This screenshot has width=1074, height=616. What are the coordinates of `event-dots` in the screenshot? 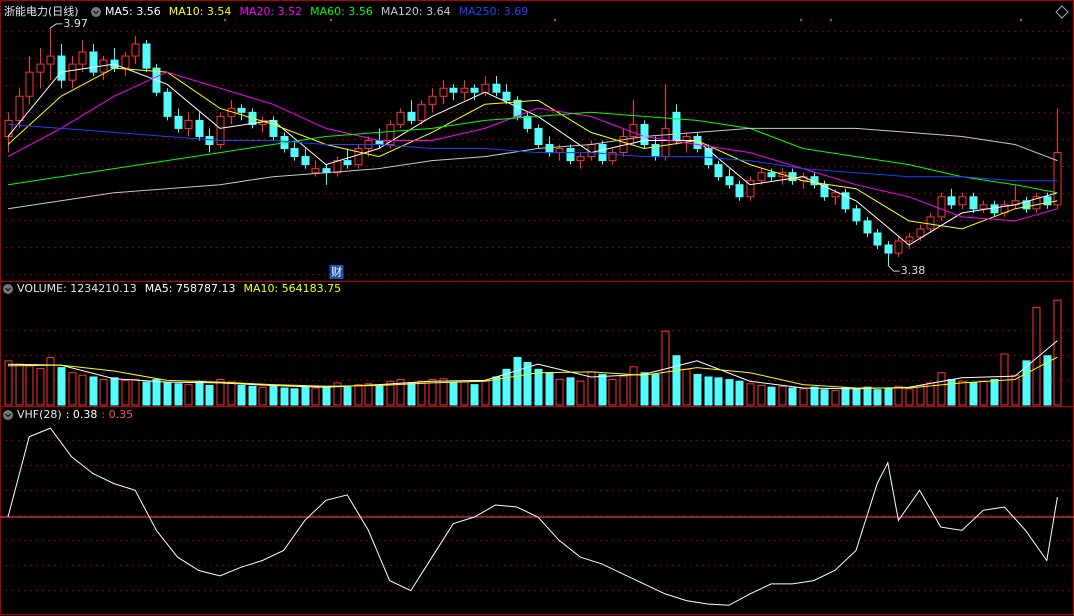 It's located at (623, 20).